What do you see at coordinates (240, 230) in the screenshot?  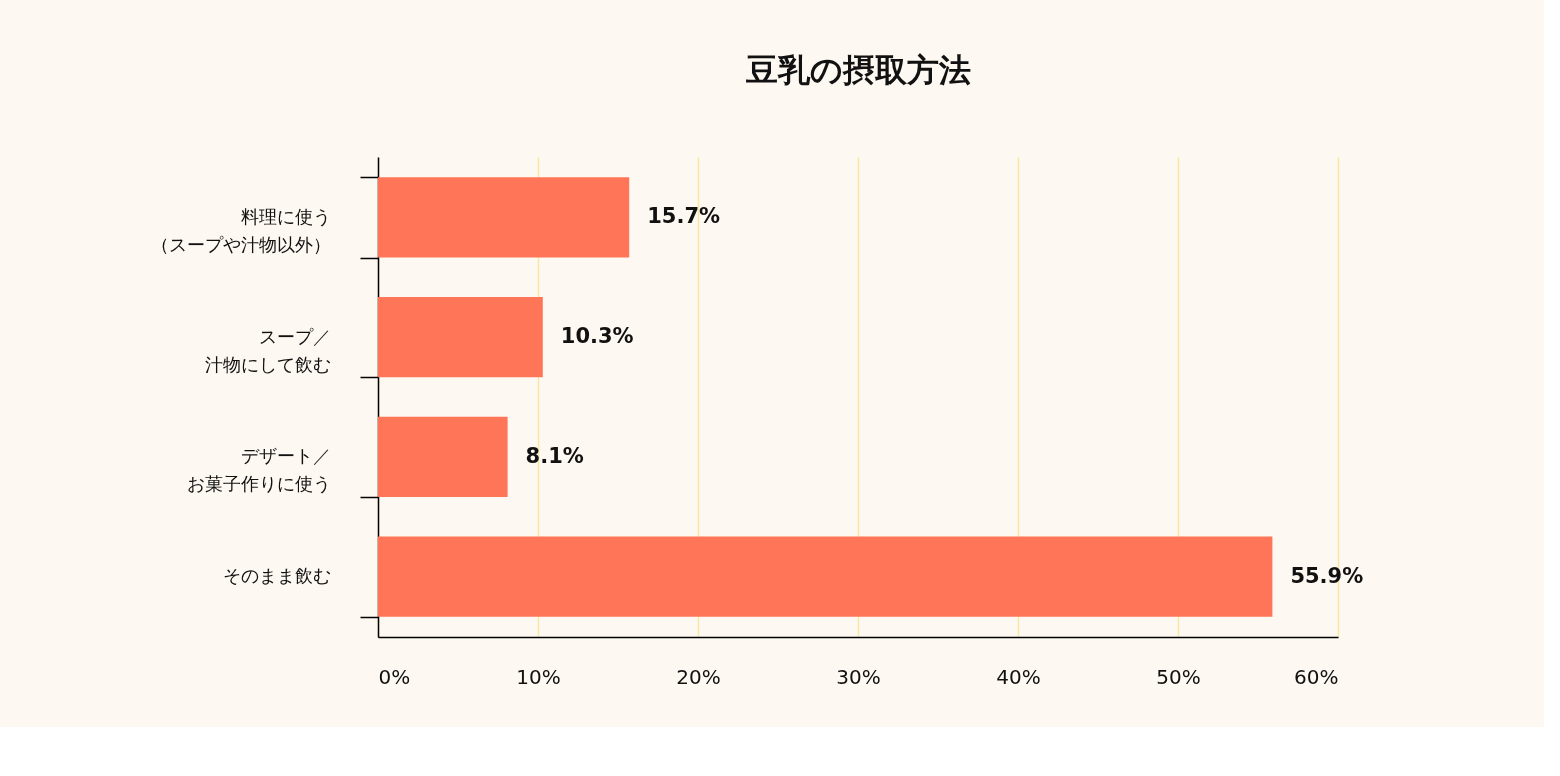 I see `y-tick-label: 料理に使う（スープや汁物以外）` at bounding box center [240, 230].